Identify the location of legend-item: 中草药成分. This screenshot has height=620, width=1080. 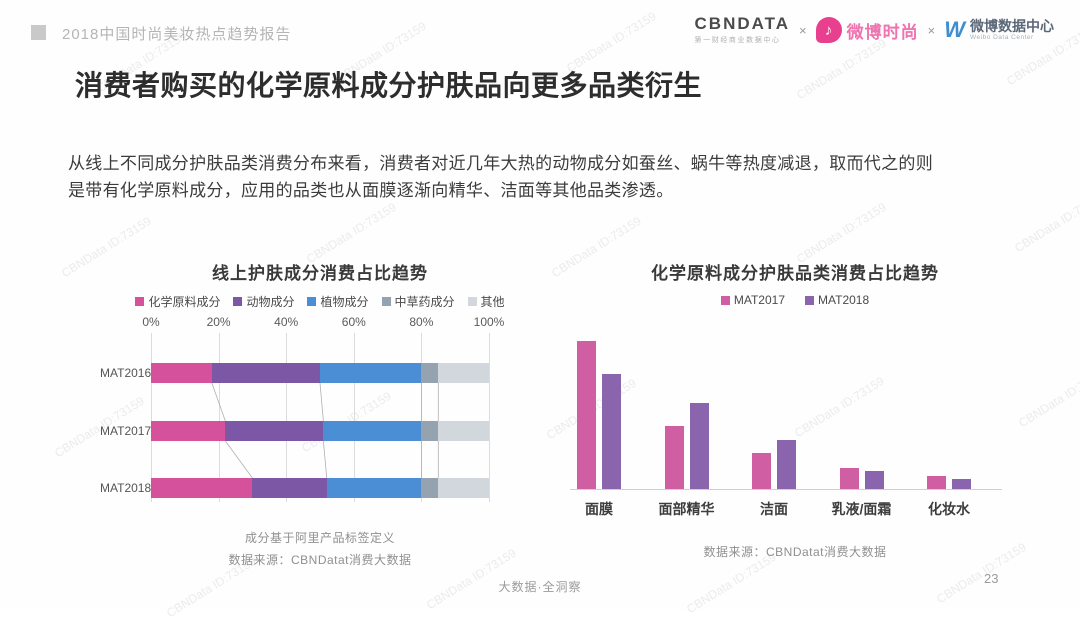
(418, 301).